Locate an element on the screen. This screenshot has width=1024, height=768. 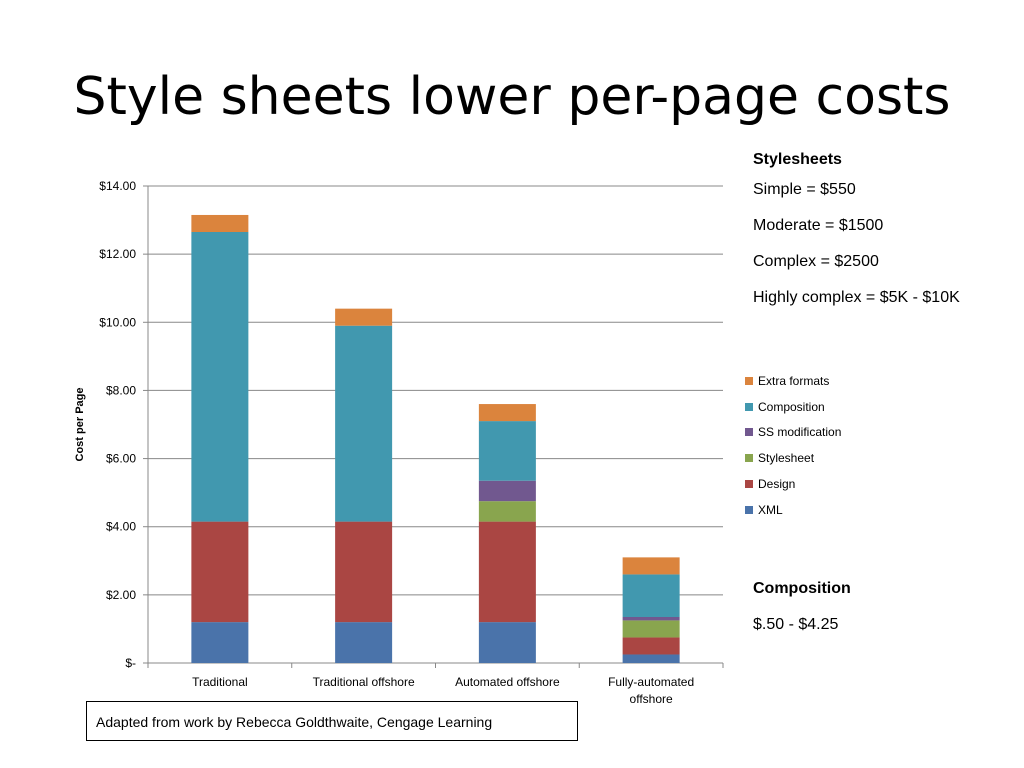
legend-label: SS modification is located at coordinates (800, 432).